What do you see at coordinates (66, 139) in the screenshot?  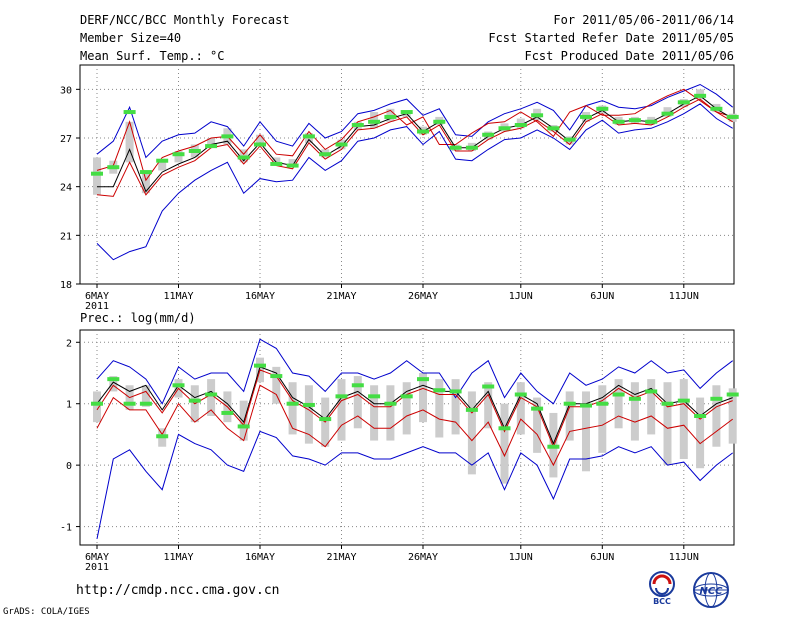 I see `temp-ytick-label: 27` at bounding box center [66, 139].